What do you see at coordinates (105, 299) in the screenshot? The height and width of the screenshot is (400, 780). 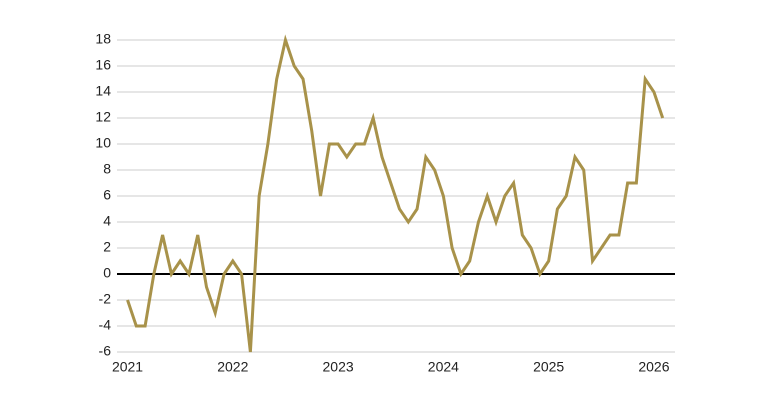 I see `y-tick-label: -2` at bounding box center [105, 299].